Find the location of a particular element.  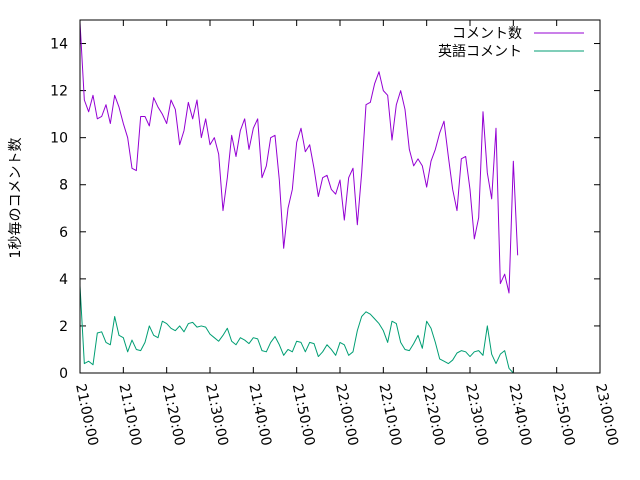

y-axis-title: 1秒毎のコメント数 is located at coordinates (16, 198).